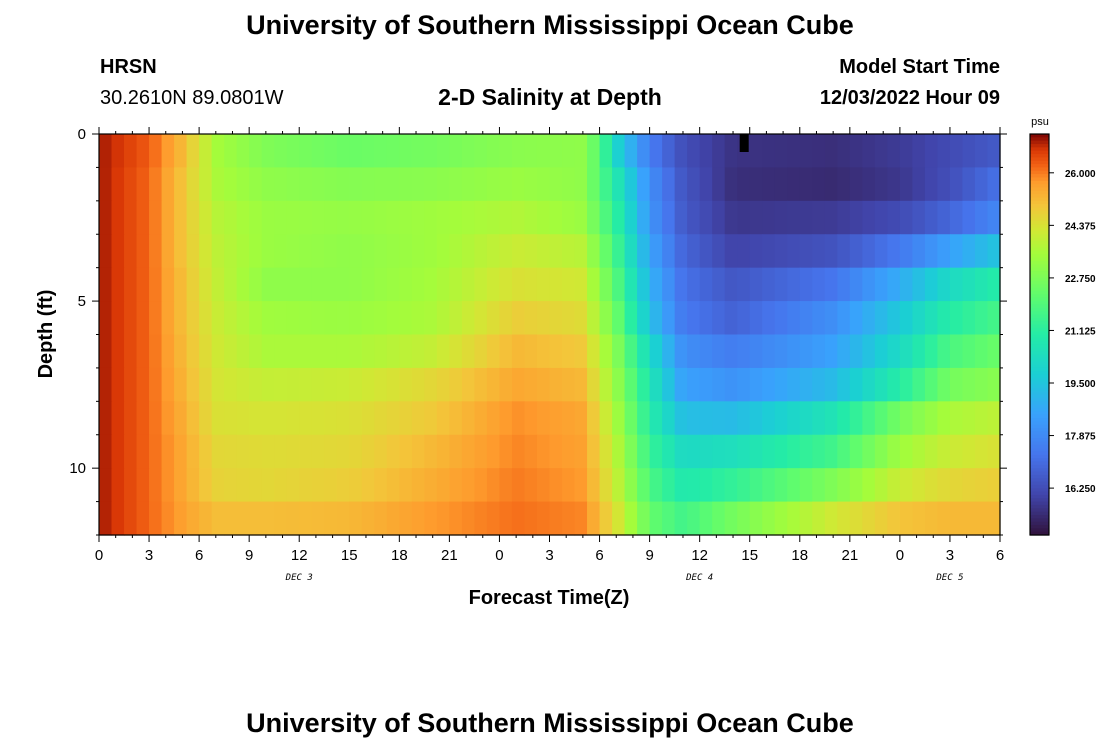 This screenshot has width=1100, height=750. I want to click on chart-title: 2-D Salinity at Depth, so click(550, 97).